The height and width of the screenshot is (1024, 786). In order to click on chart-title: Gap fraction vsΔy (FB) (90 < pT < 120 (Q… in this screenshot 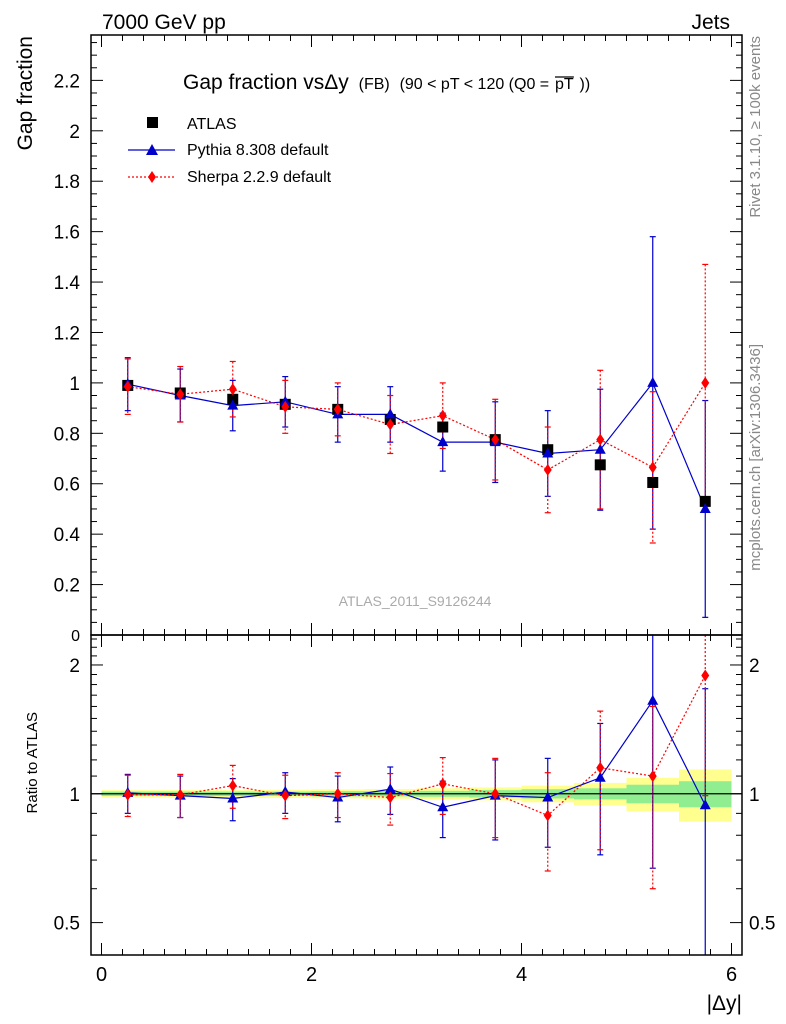, I will do `click(386, 82)`.